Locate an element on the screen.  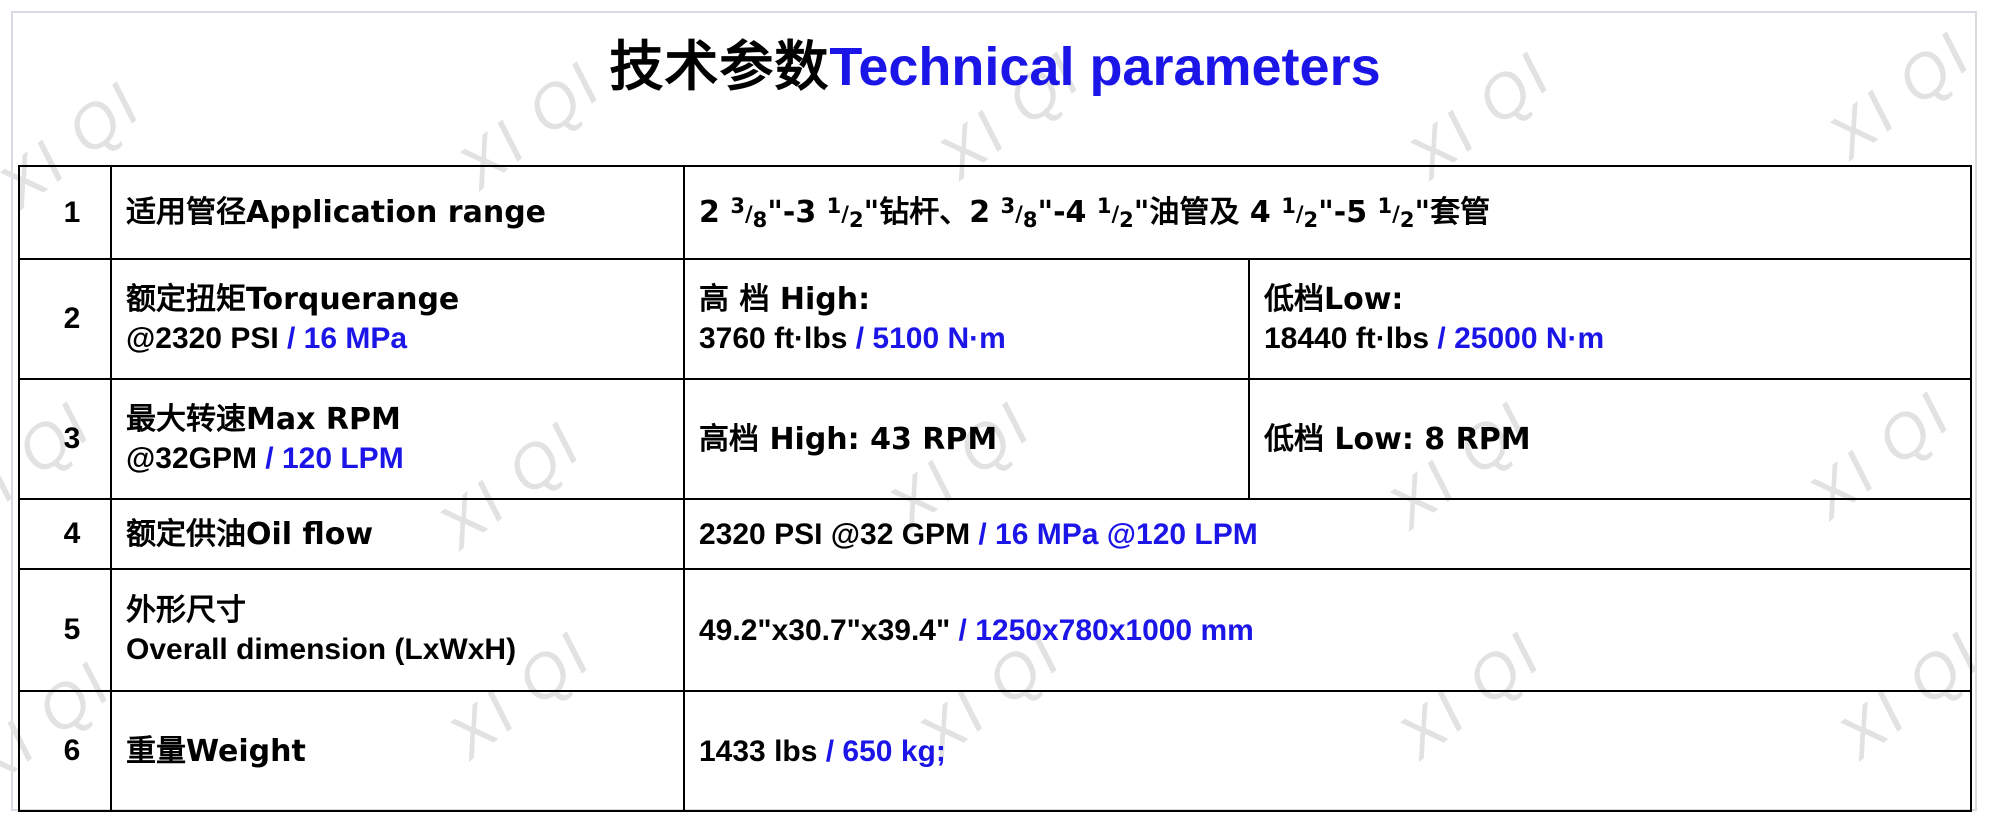
row-label-line: 外形尺寸 is located at coordinates (186, 610).